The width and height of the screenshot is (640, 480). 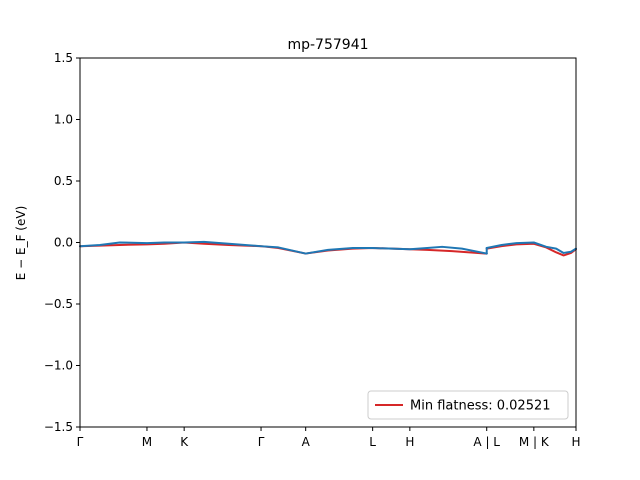 I want to click on y-tick-label: −0.5, so click(x=58, y=304).